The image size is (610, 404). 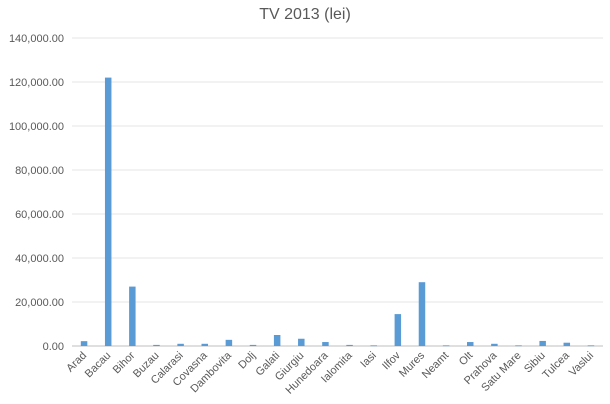 I want to click on y-tick-label: 120,000.00, so click(x=36, y=83).